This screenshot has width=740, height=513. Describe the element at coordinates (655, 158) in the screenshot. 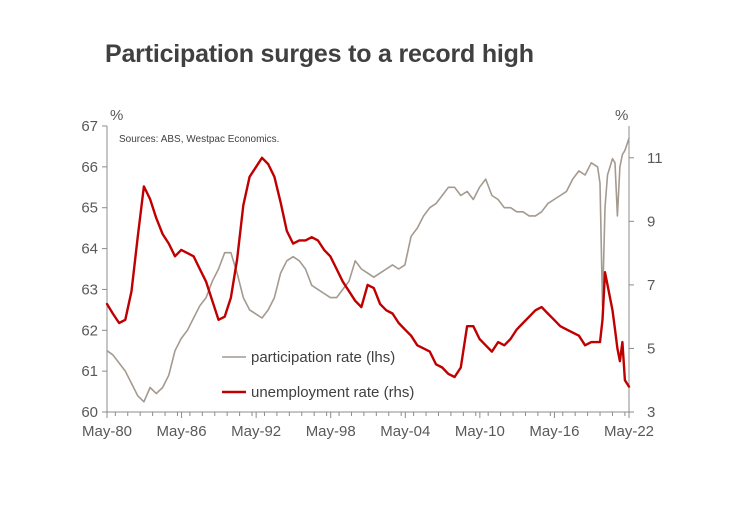

I see `right-tick-label: 11` at that location.